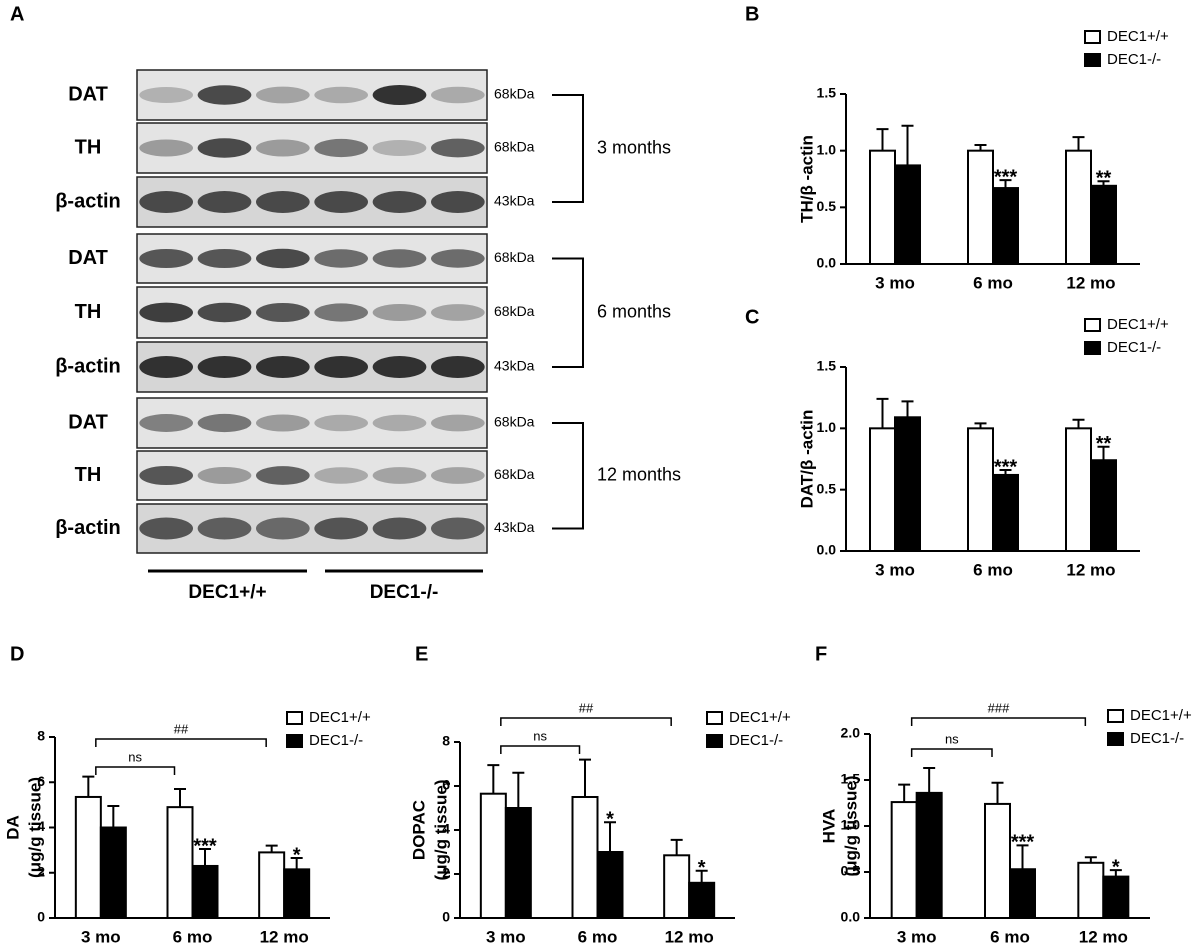 Image resolution: width=1200 pixels, height=952 pixels. What do you see at coordinates (446, 785) in the screenshot?
I see `y-tick-label: 6` at bounding box center [446, 785].